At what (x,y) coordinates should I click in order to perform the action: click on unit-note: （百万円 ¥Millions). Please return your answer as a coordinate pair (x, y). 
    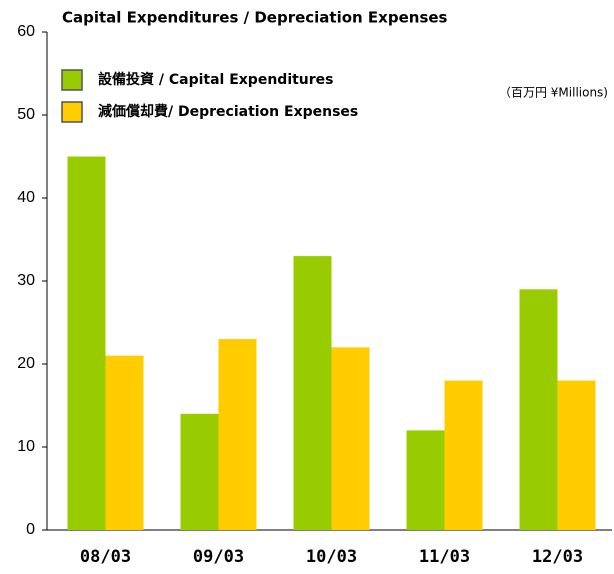
    Looking at the image, I should click on (553, 93).